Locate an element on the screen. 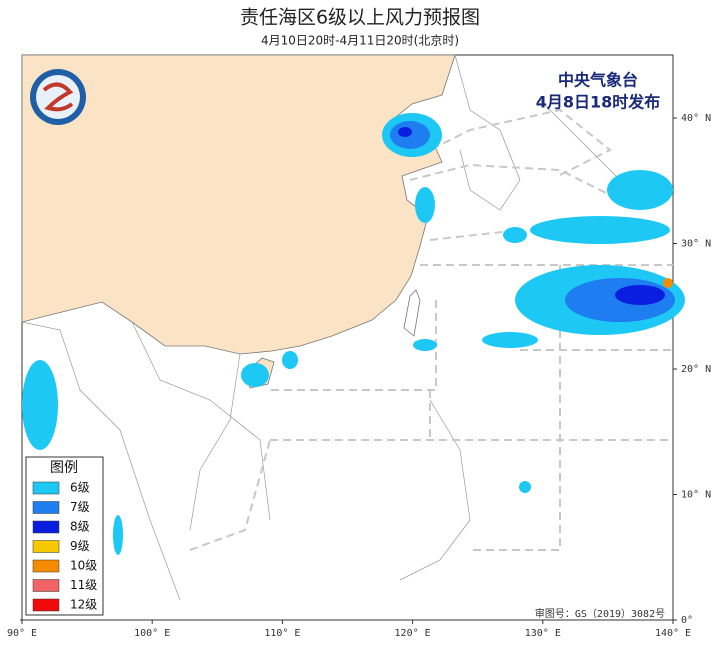 This screenshot has width=720, height=650. lat-label: 0° is located at coordinates (687, 620).